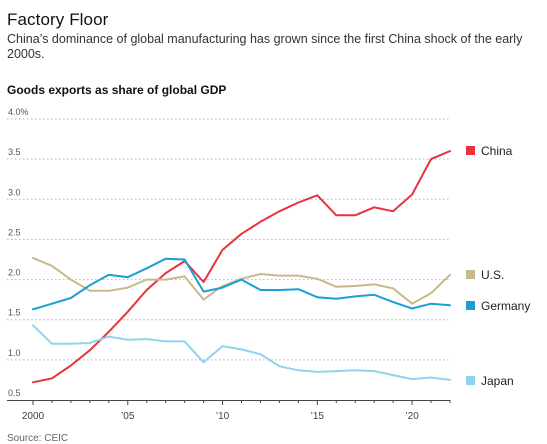  I want to click on x-tick-label: 2000, so click(33, 416).